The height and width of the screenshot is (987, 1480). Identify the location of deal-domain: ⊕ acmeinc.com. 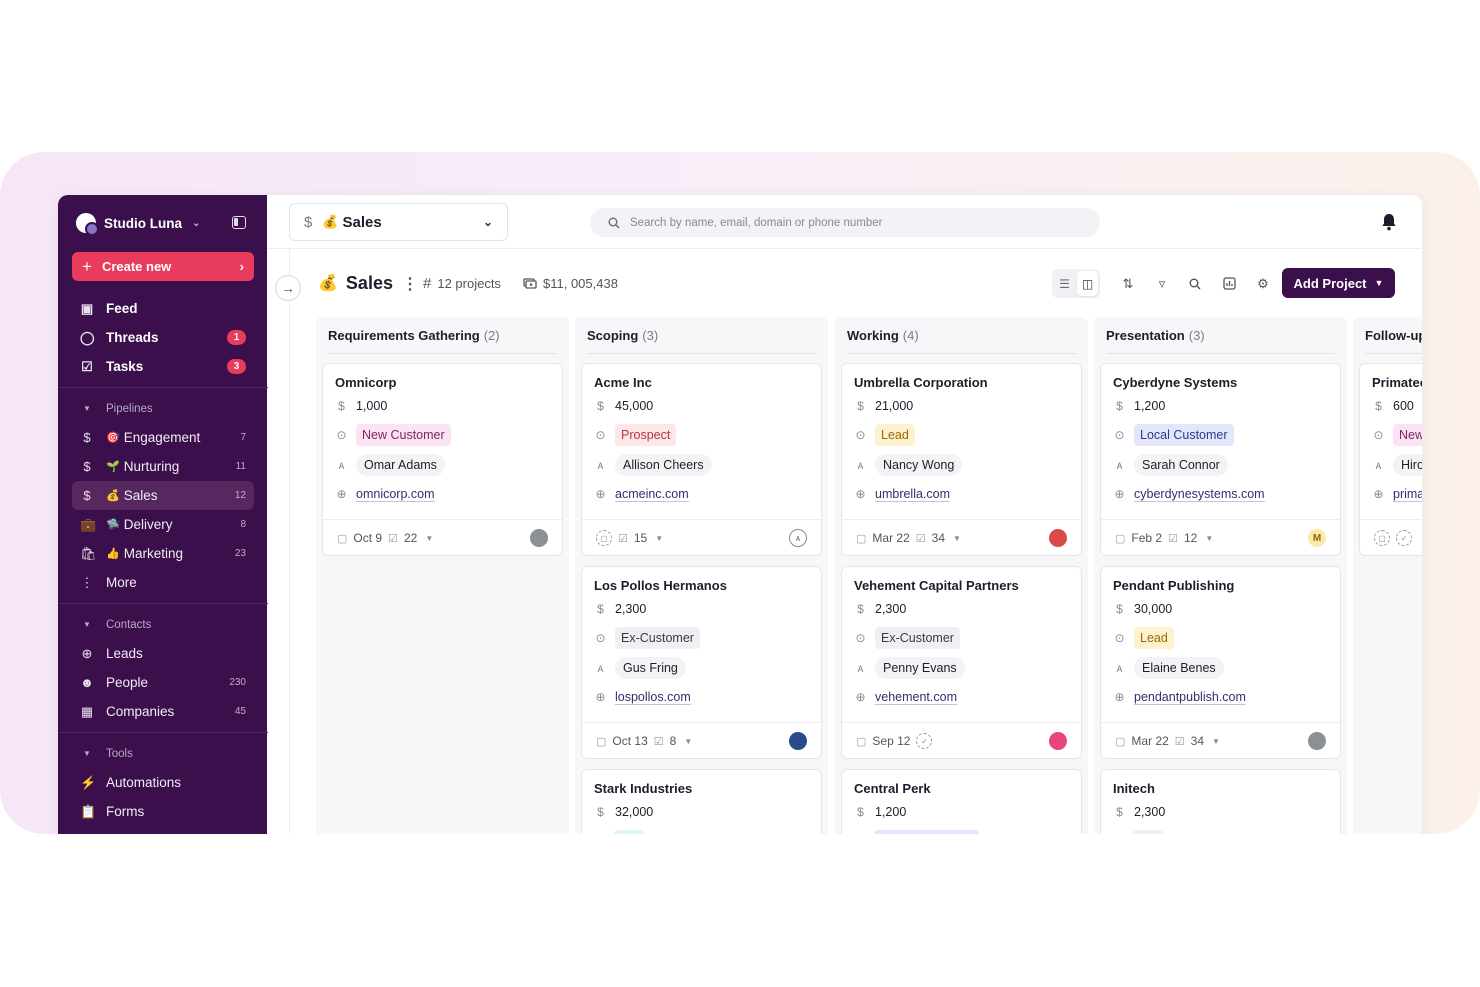
(641, 494).